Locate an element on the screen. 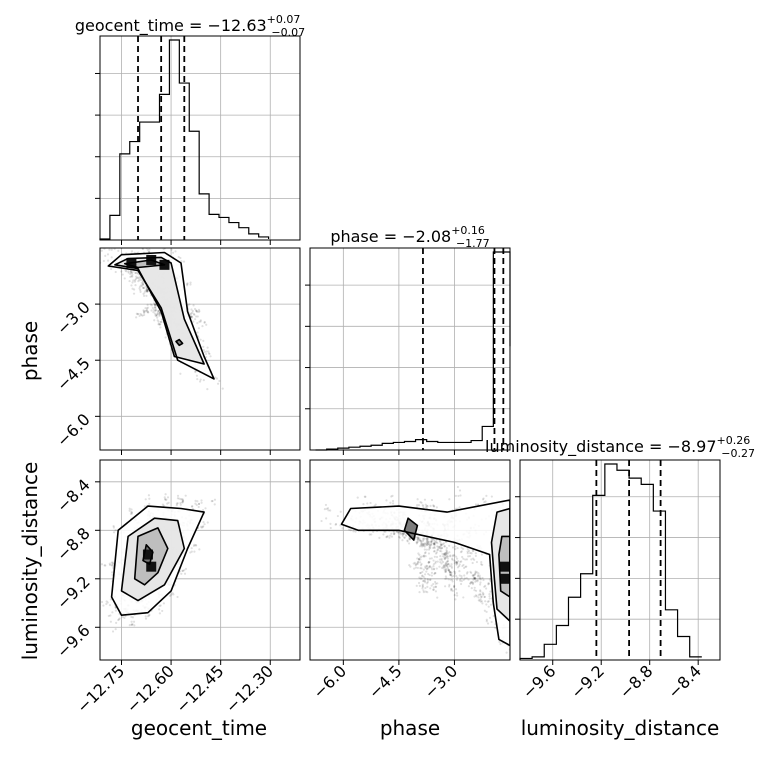  x-tick-label: −12.45 is located at coordinates (199, 688).